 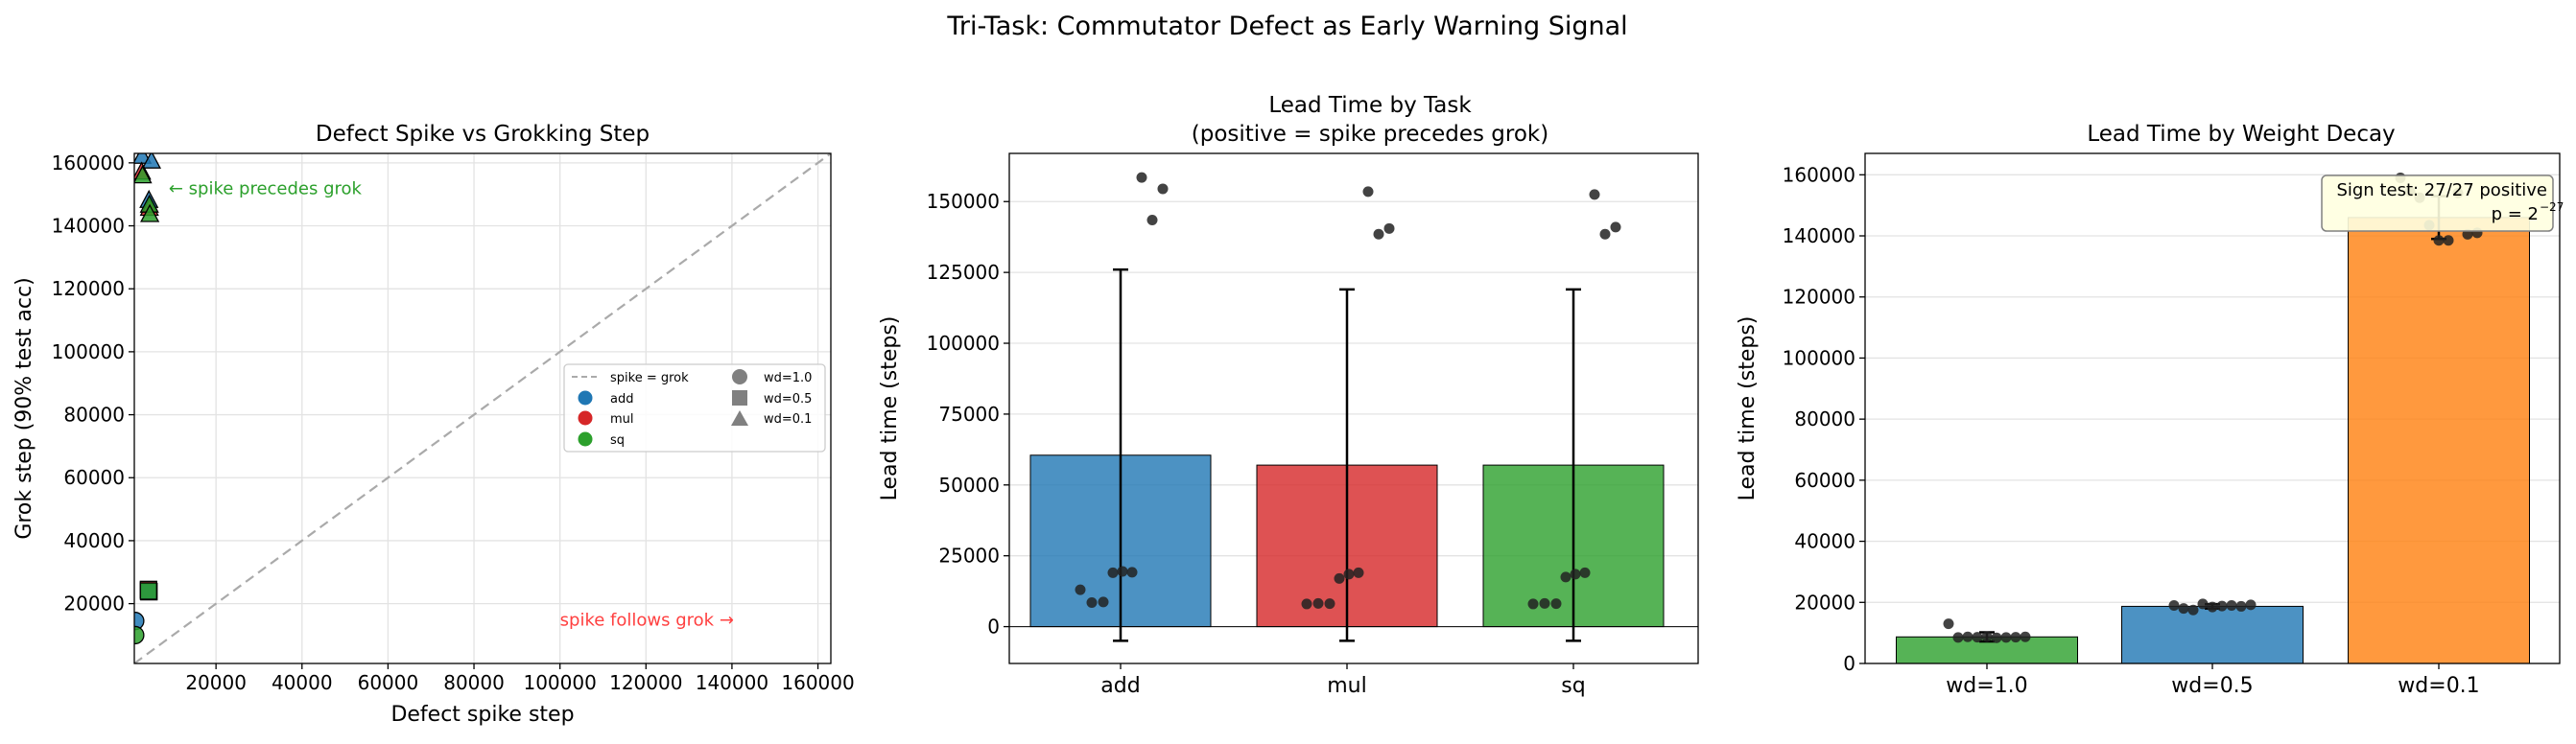 I want to click on scatter-points, so click(x=148, y=399).